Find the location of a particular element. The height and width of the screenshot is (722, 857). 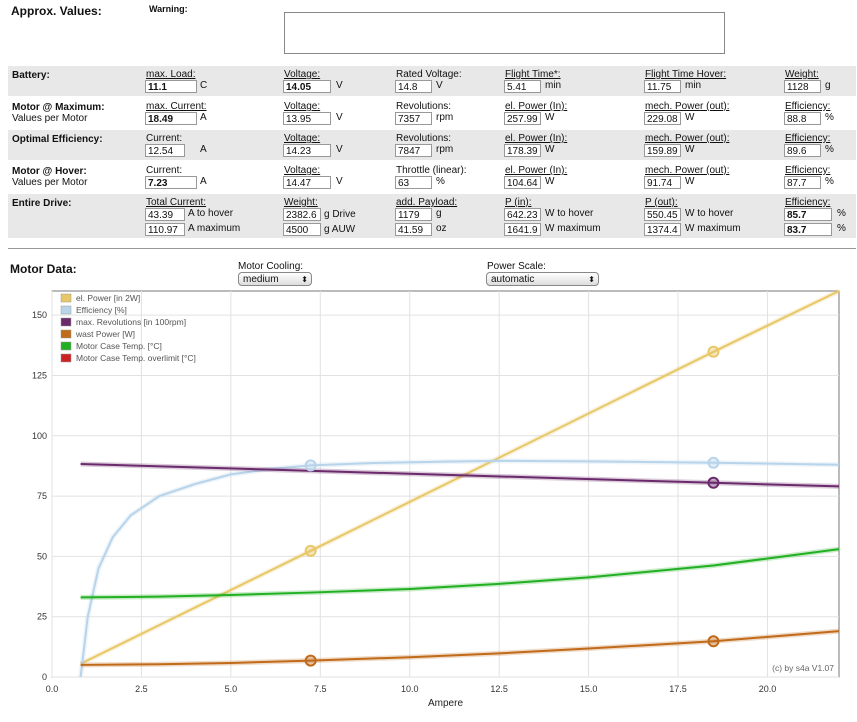

flight-time-label: Flight Time*: is located at coordinates (533, 74).